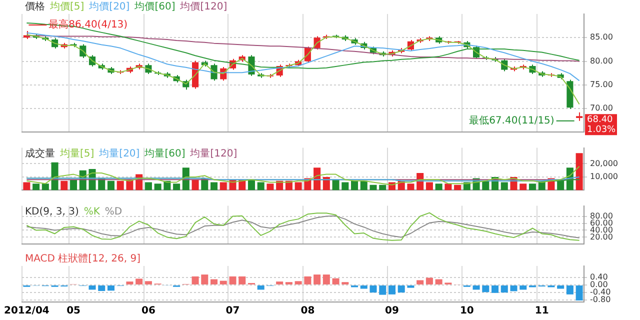  What do you see at coordinates (392, 311) in the screenshot?
I see `x-tick-label: 09` at bounding box center [392, 311].